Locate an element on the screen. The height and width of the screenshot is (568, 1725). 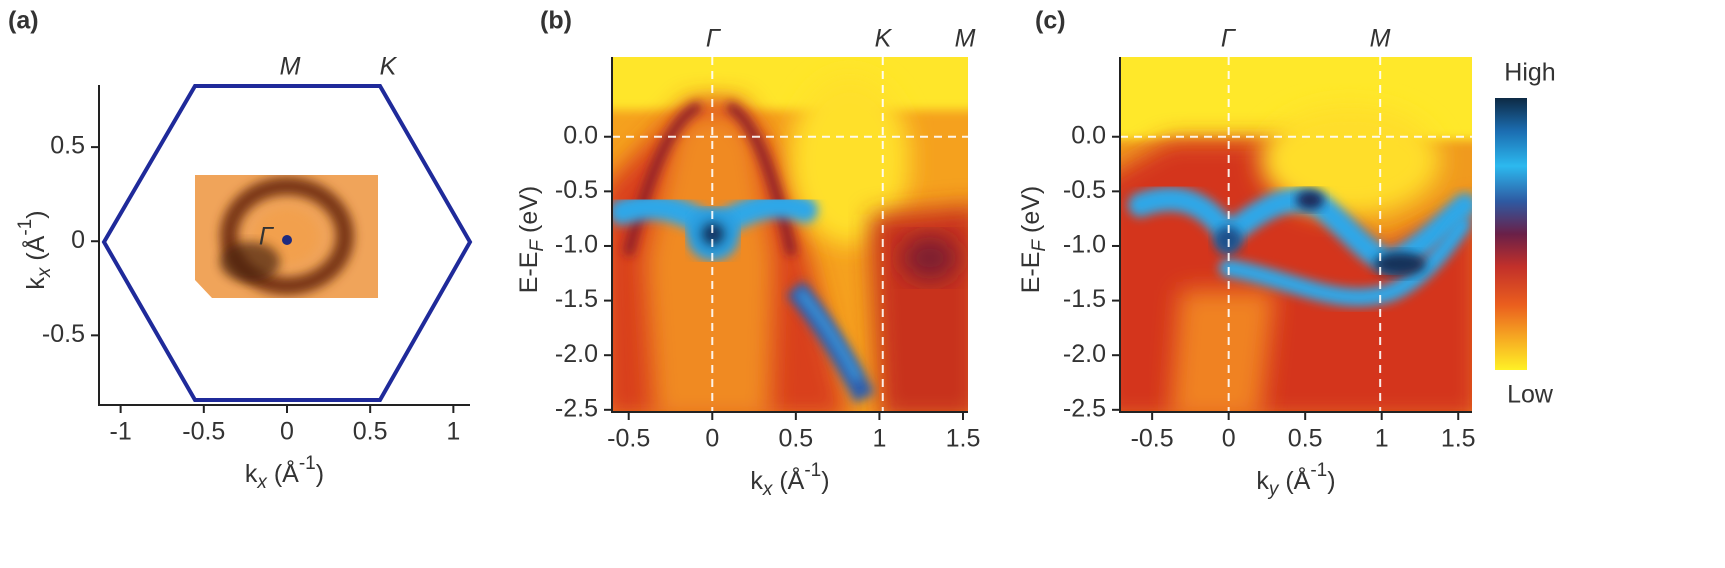
y-axis-label-part: (Å is located at coordinates (35, 251).